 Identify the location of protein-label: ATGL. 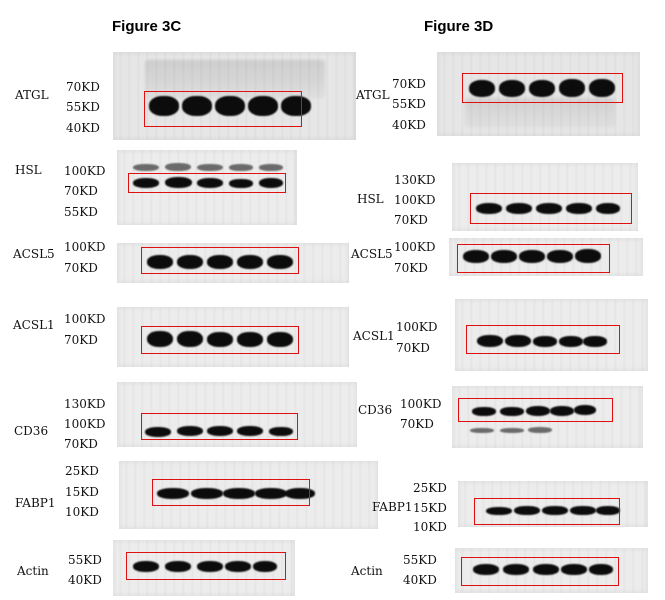
(373, 95).